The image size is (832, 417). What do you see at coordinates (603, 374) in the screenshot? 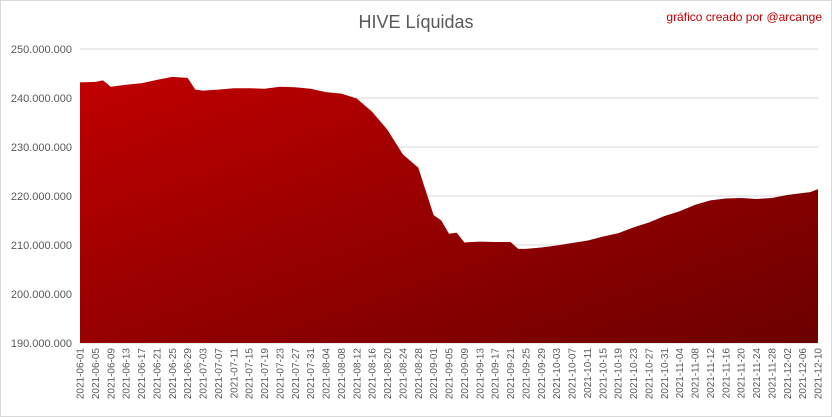
I see `x-tick-label: 2021-10-15` at bounding box center [603, 374].